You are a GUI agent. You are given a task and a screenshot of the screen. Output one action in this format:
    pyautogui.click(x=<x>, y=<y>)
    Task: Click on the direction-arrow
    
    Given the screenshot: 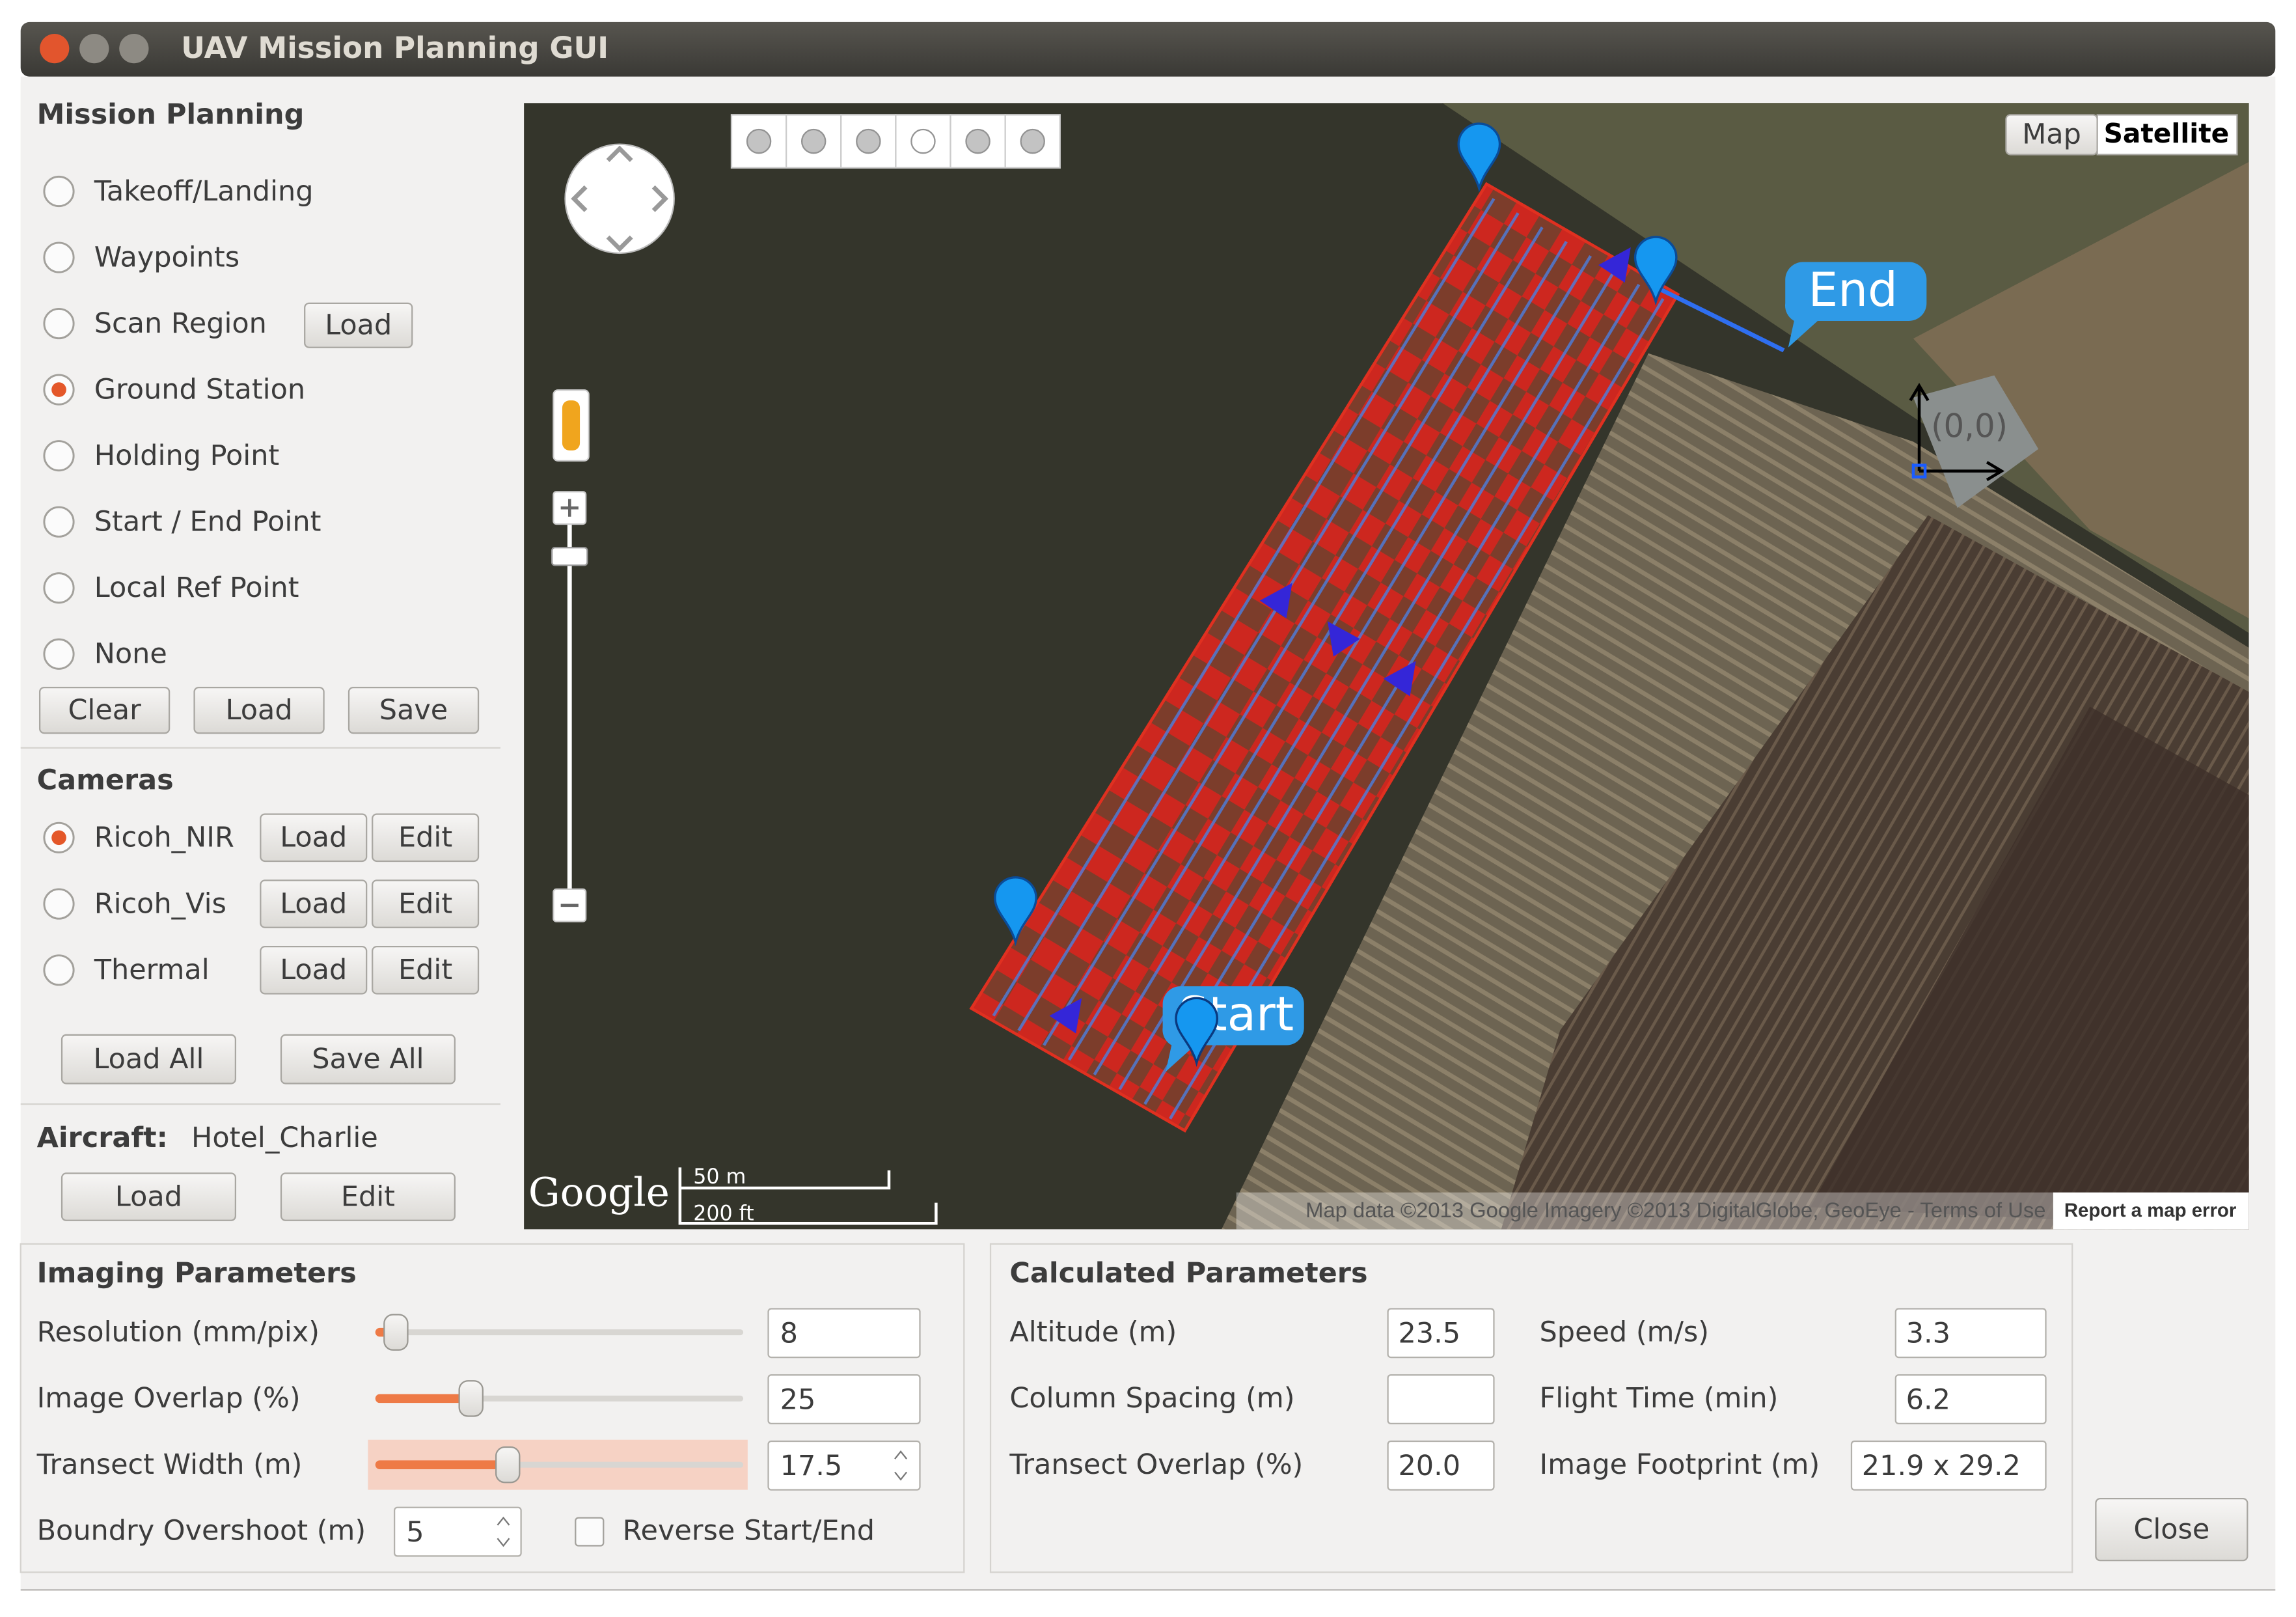 What is the action you would take?
    pyautogui.click(x=1275, y=600)
    